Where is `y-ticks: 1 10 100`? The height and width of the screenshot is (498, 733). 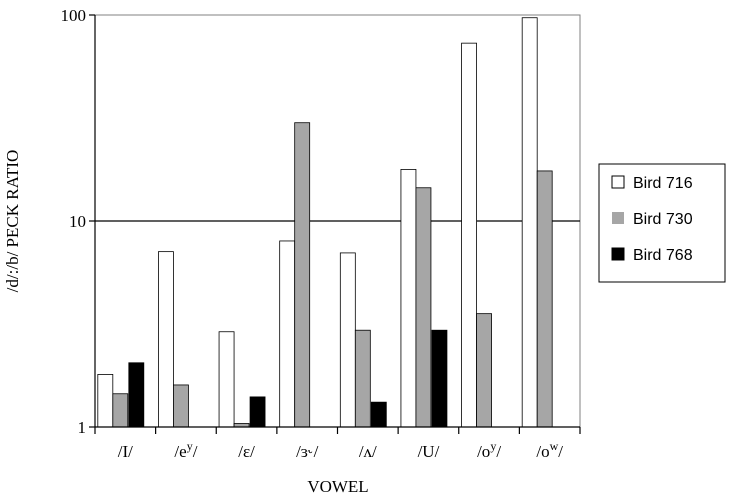 y-ticks: 1 10 100 is located at coordinates (78, 221).